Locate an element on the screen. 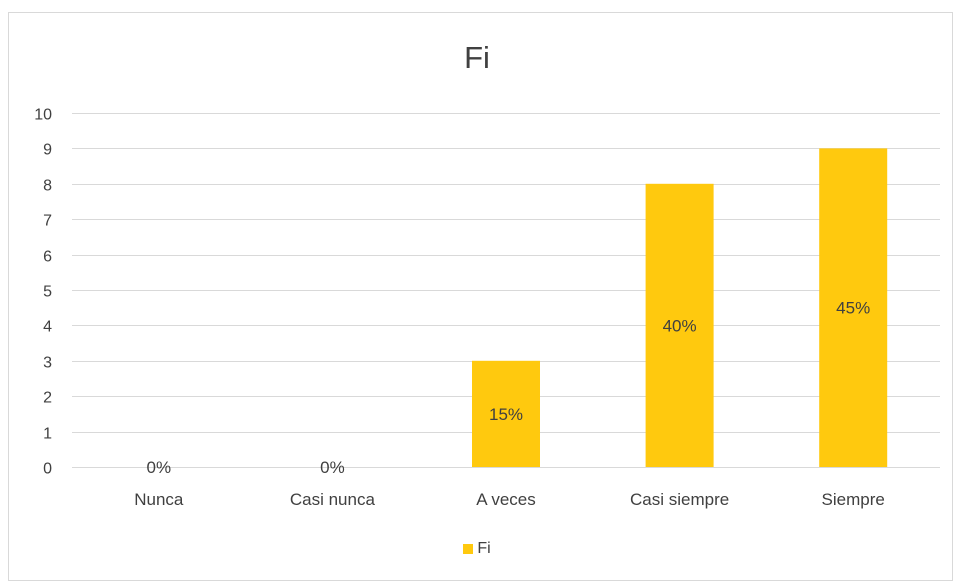 The height and width of the screenshot is (582, 954). y-tick-label: 8 is located at coordinates (47, 186).